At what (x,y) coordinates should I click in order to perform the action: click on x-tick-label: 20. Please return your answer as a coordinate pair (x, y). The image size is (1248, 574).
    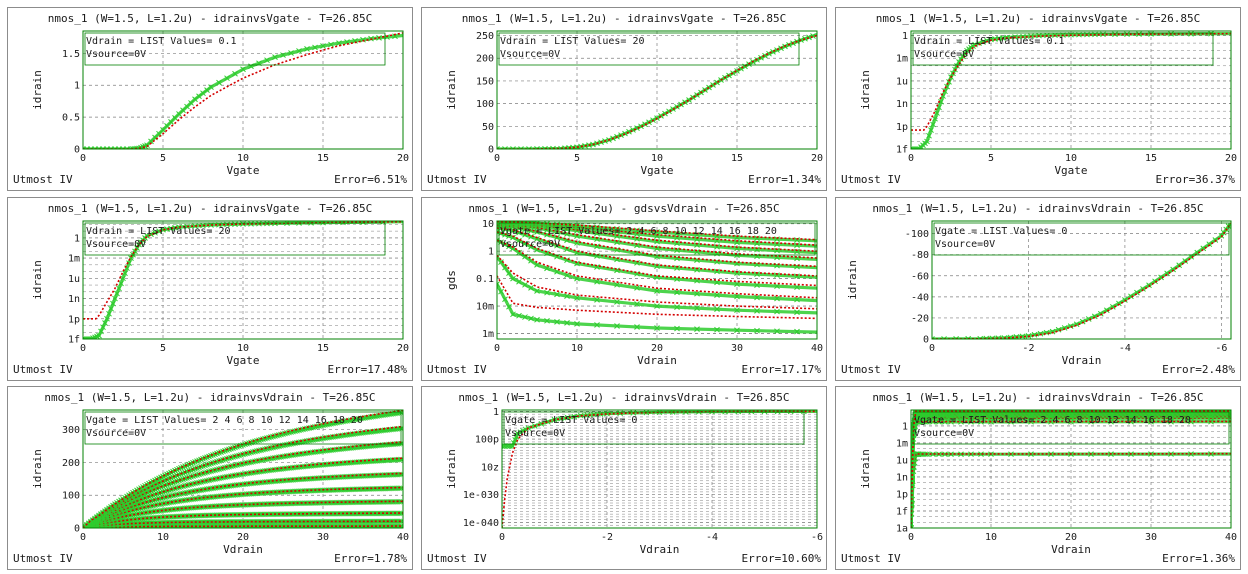
    Looking at the image, I should click on (657, 348).